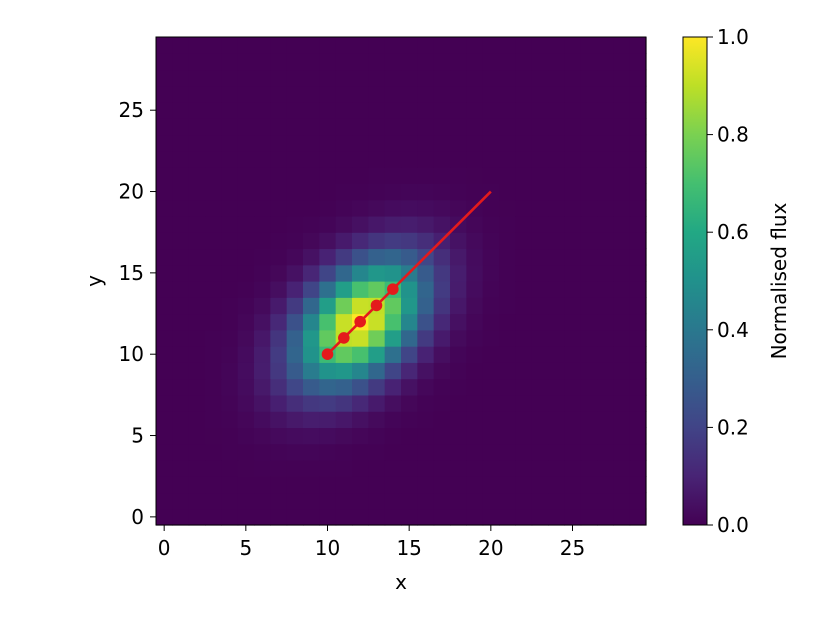 Image resolution: width=830 pixels, height=623 pixels. What do you see at coordinates (490, 548) in the screenshot?
I see `x-tick-label: 20` at bounding box center [490, 548].